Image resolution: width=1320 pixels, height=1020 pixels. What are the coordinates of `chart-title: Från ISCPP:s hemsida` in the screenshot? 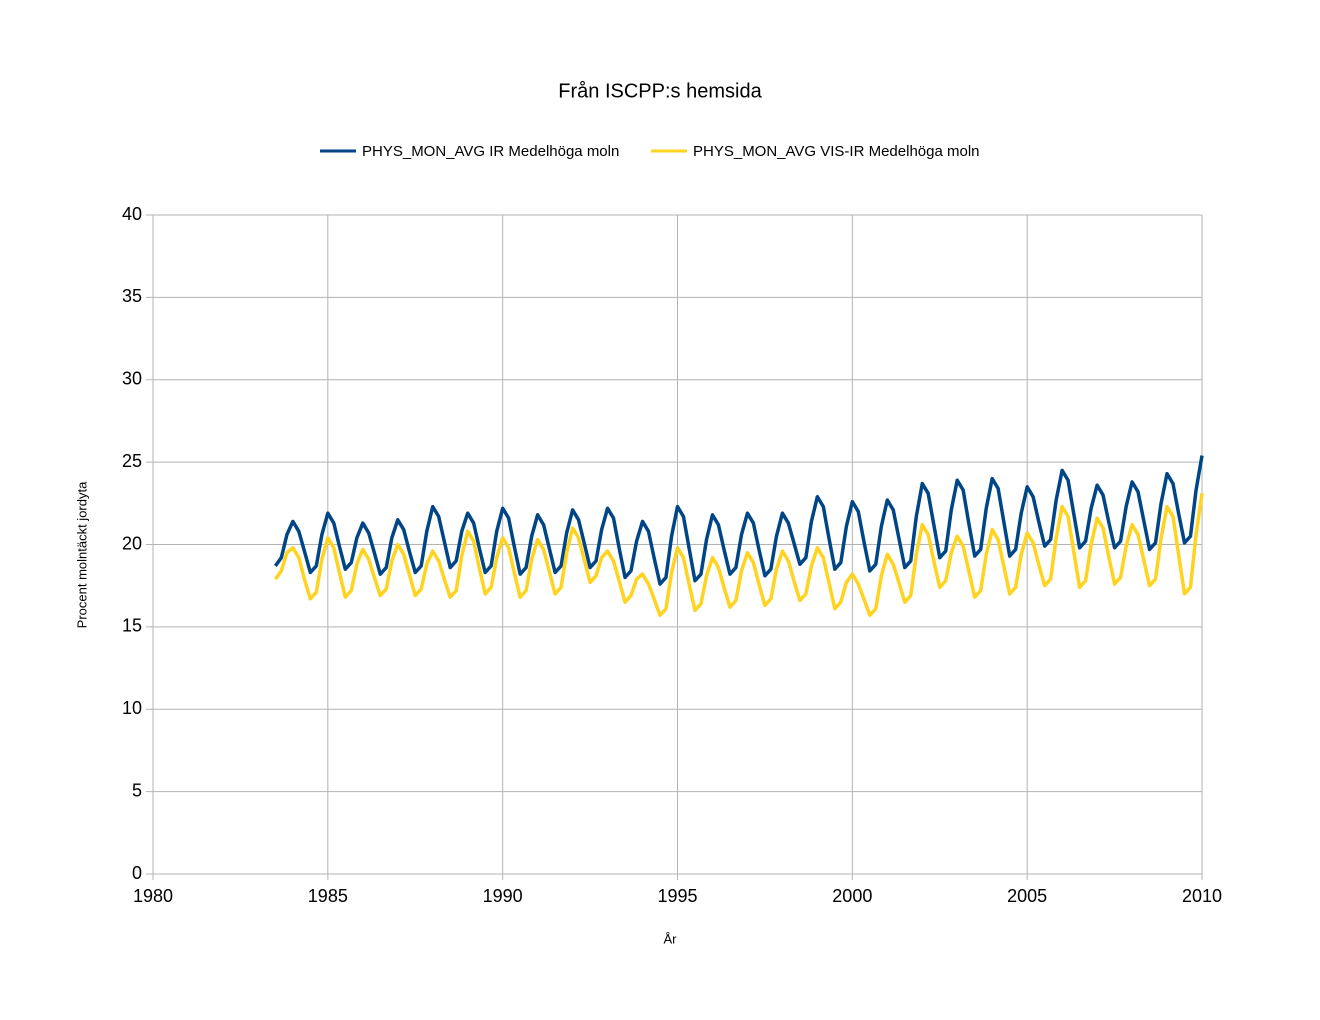 It's located at (660, 91).